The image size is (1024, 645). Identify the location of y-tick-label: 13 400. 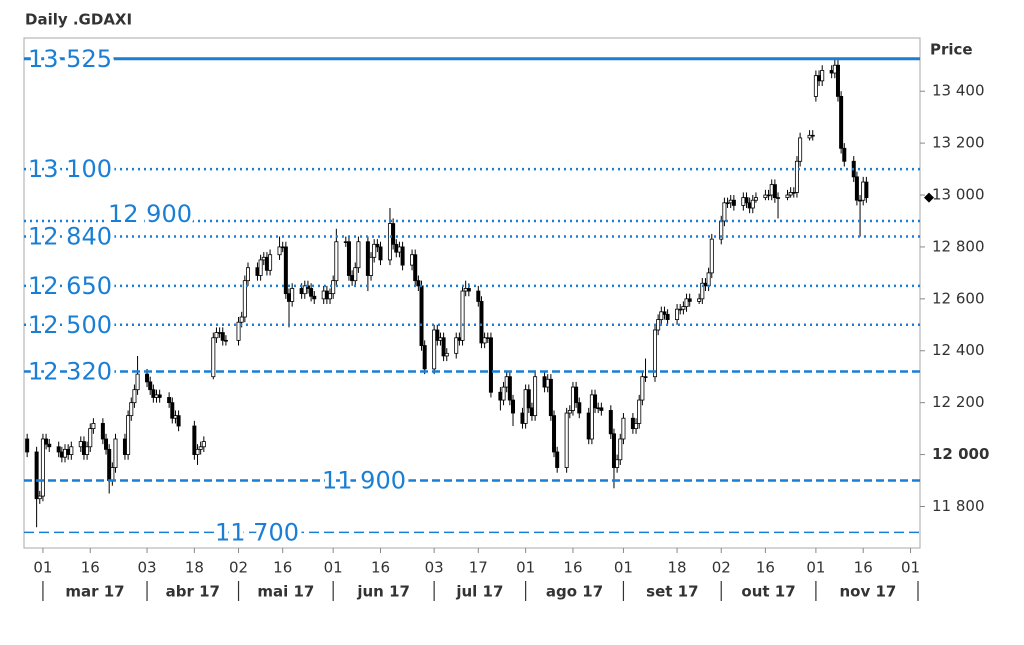
(958, 91).